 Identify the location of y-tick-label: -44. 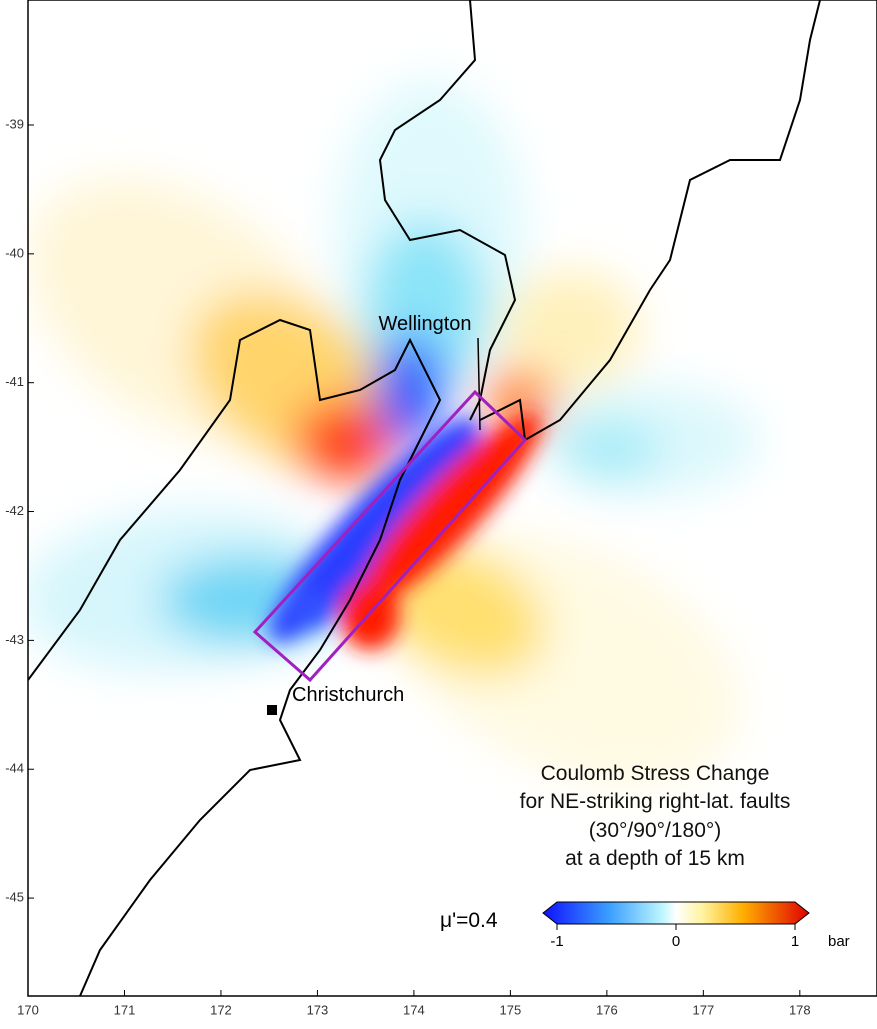
(14, 768).